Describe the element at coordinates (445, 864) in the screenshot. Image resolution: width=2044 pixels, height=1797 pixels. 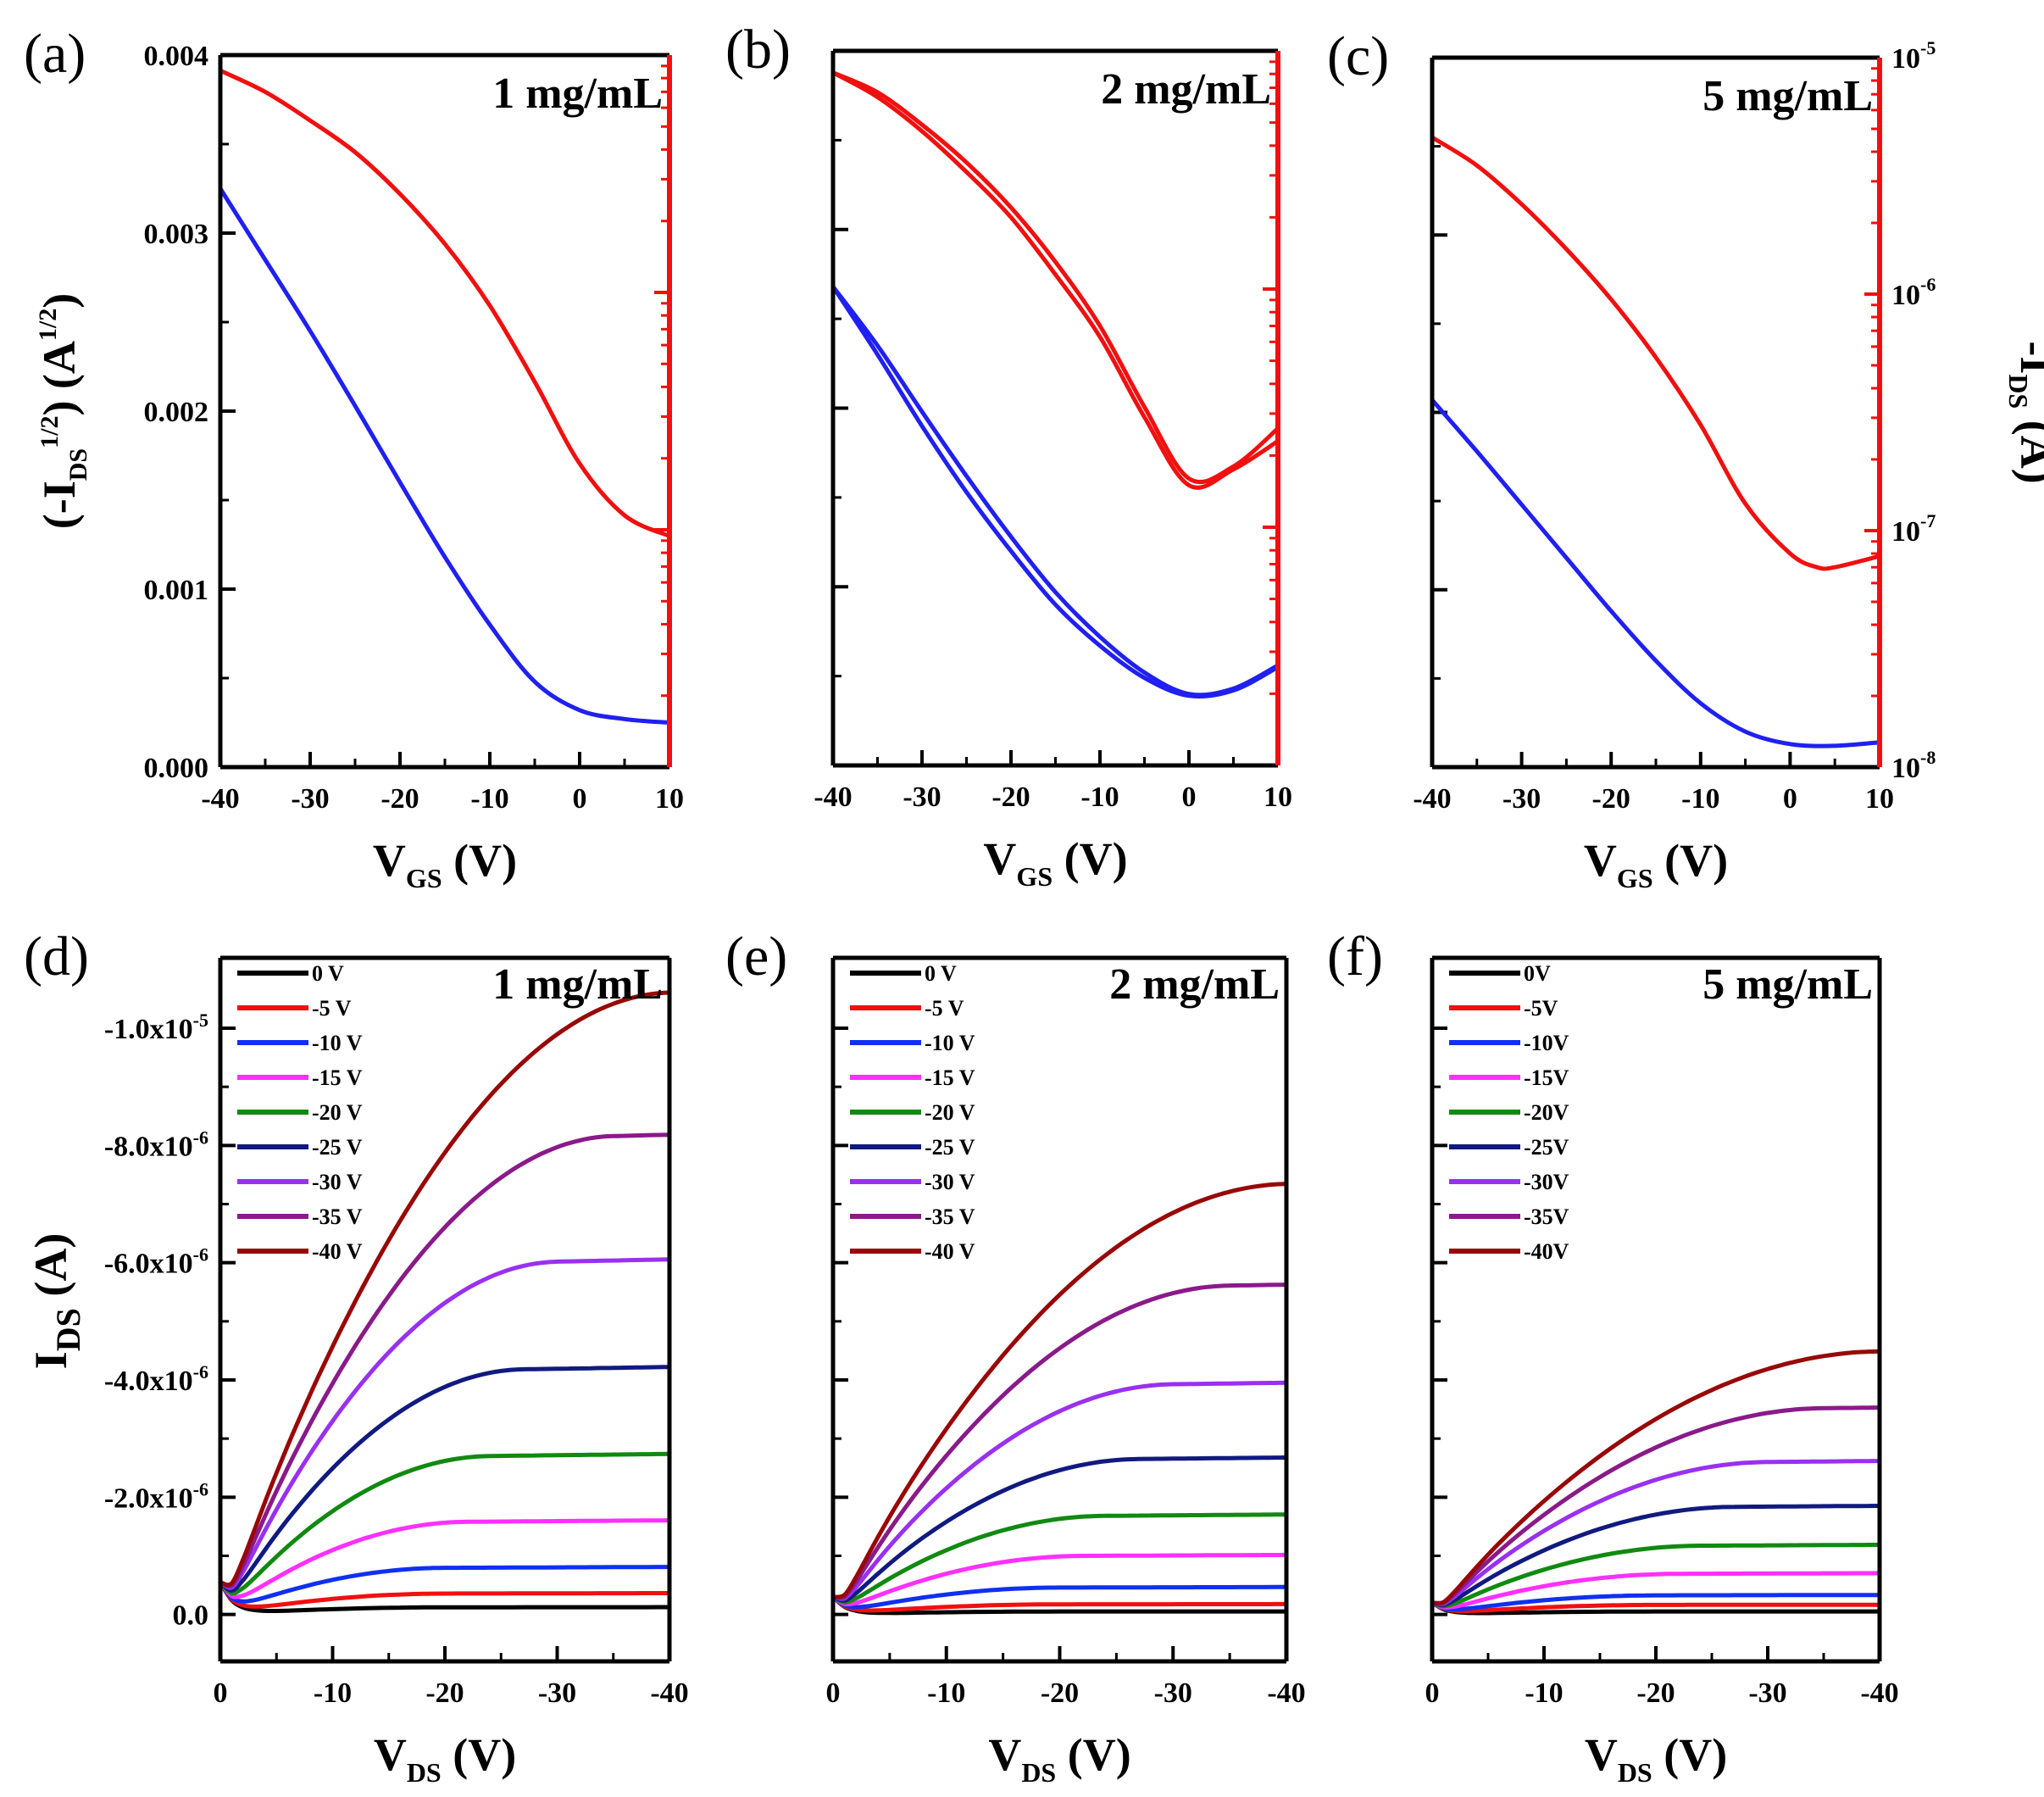
I see `x-axis-label: VGS (V)` at that location.